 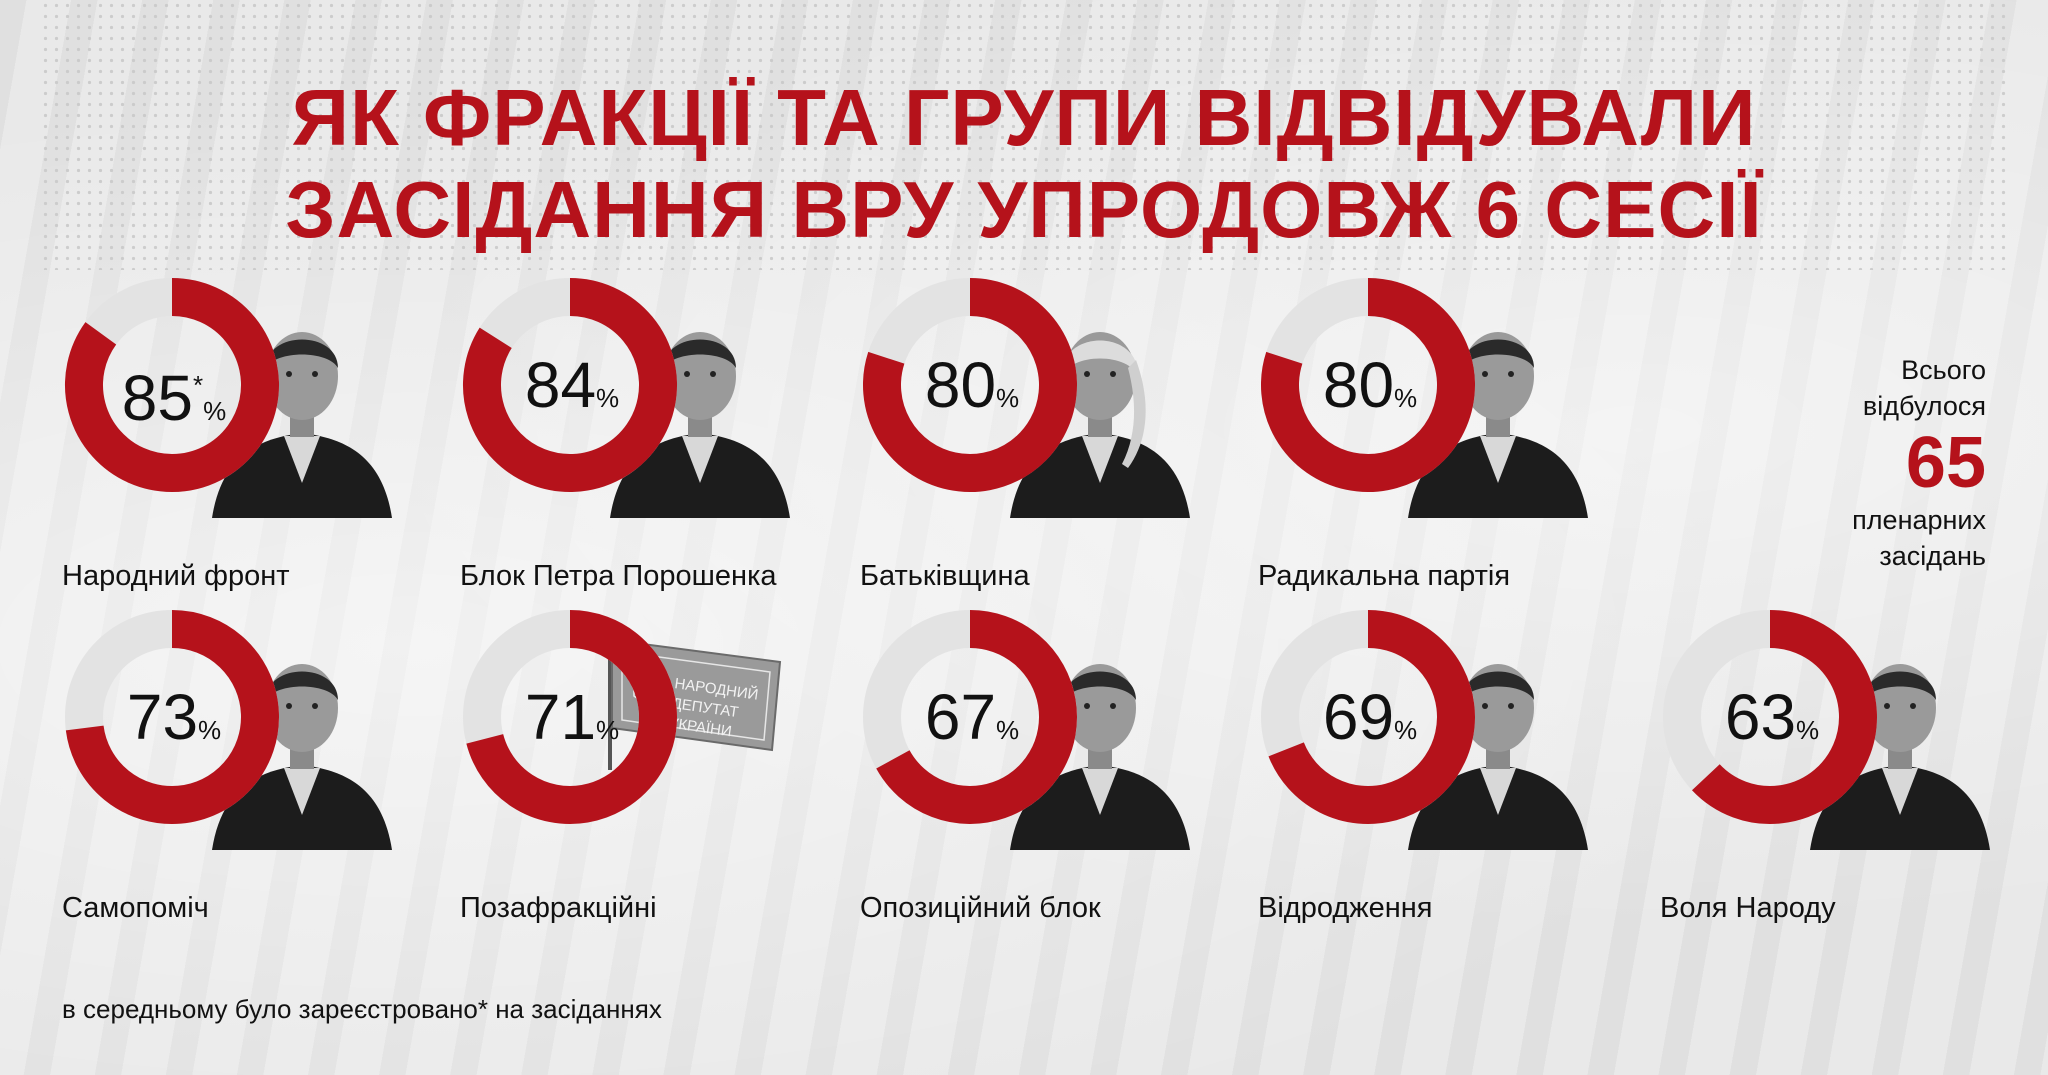 I want to click on faction-label: Батьківщина, so click(x=945, y=576).